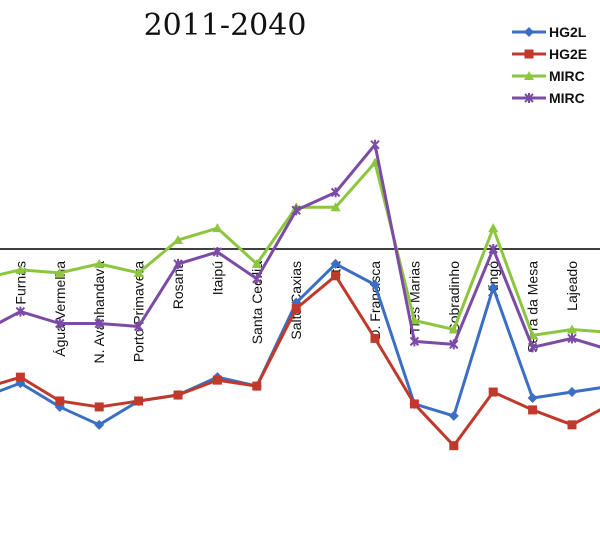 This screenshot has height=547, width=600. I want to click on x-tick-label: Sobradinho, so click(454, 297).